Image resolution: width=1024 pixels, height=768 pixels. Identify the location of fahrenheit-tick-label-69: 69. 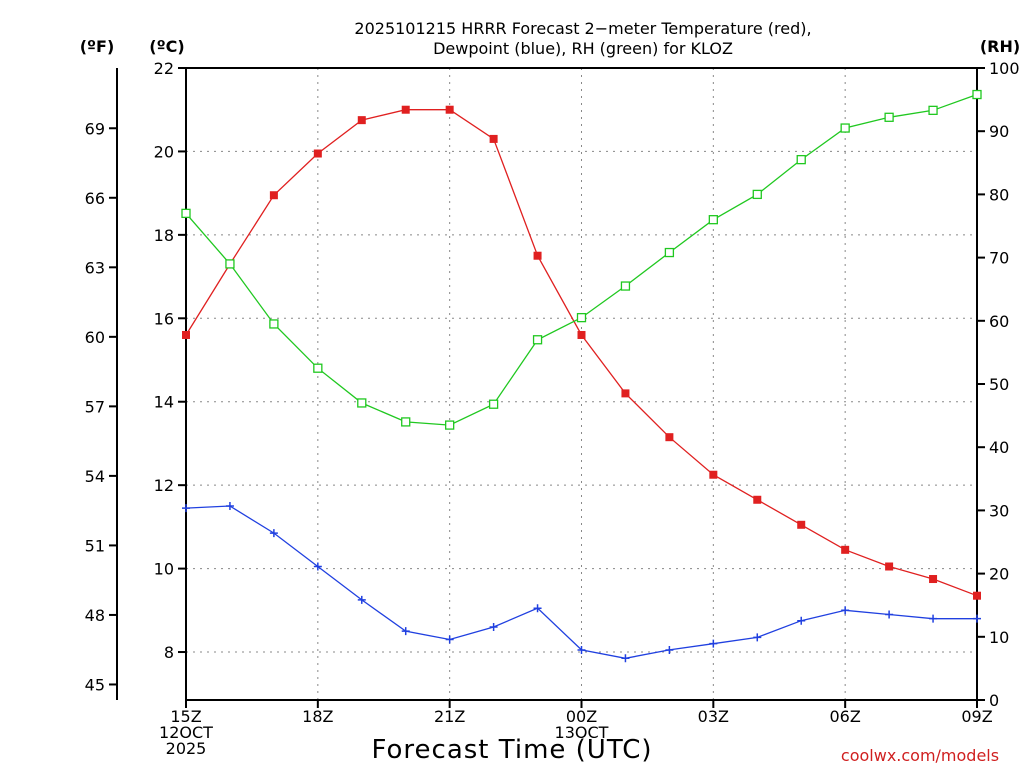
(95, 128).